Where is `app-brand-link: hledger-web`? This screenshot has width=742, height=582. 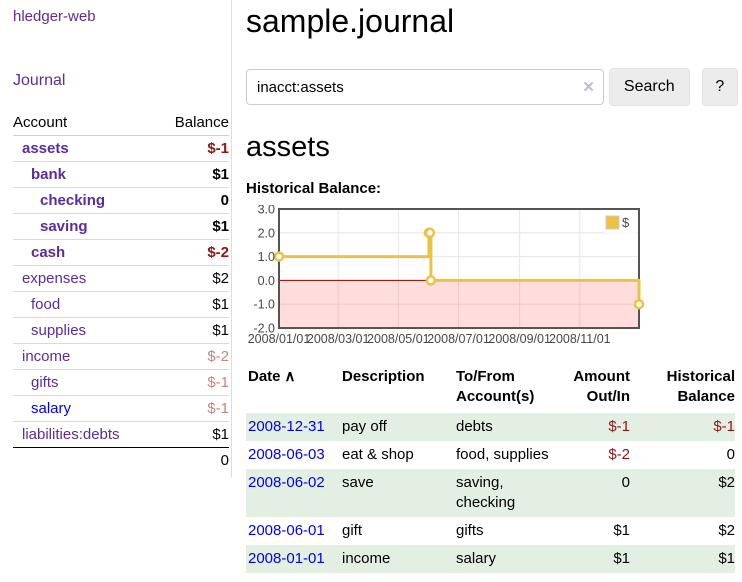 app-brand-link: hledger-web is located at coordinates (54, 16).